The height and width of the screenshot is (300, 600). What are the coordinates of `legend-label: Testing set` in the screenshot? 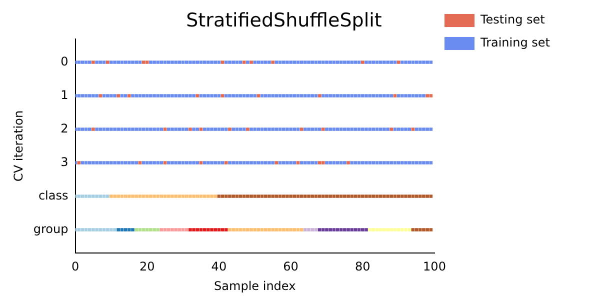 It's located at (512, 19).